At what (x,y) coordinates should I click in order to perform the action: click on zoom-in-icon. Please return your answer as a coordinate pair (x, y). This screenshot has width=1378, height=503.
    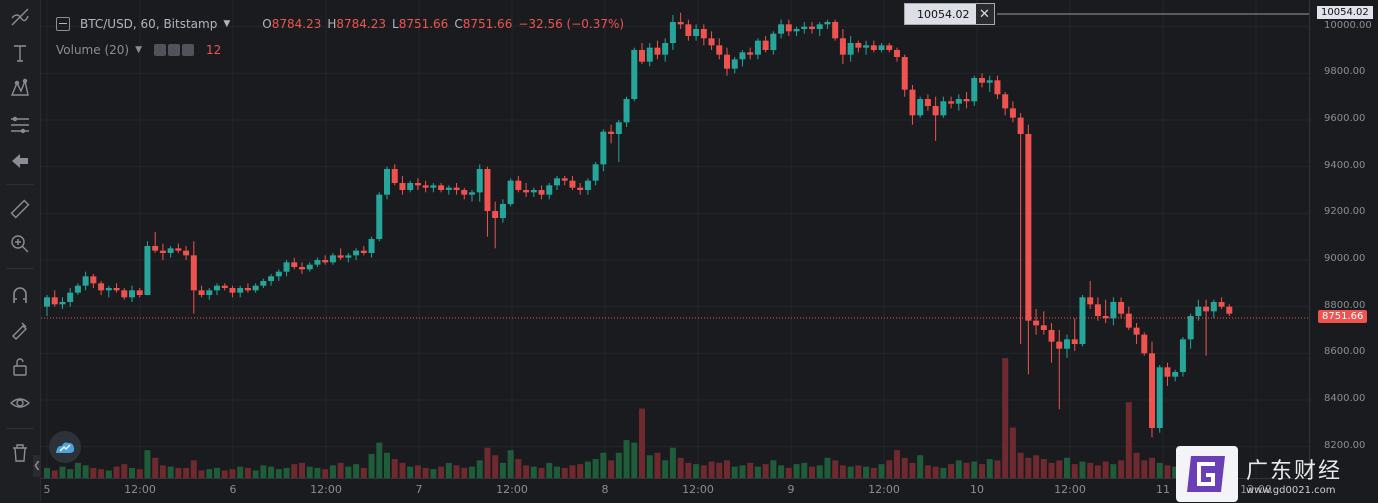
    Looking at the image, I should click on (20, 244).